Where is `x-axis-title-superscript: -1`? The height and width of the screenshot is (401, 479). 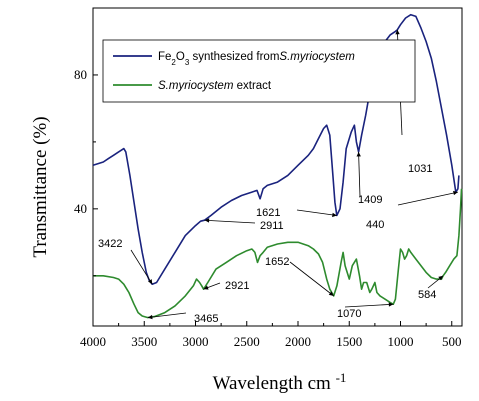
x-axis-title-superscript: -1 is located at coordinates (341, 377).